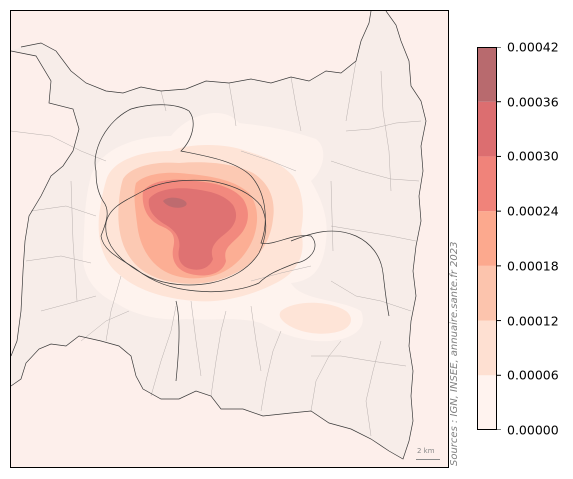 The height and width of the screenshot is (479, 573). What do you see at coordinates (533, 430) in the screenshot?
I see `legend-tick-label: 0.00000` at bounding box center [533, 430].